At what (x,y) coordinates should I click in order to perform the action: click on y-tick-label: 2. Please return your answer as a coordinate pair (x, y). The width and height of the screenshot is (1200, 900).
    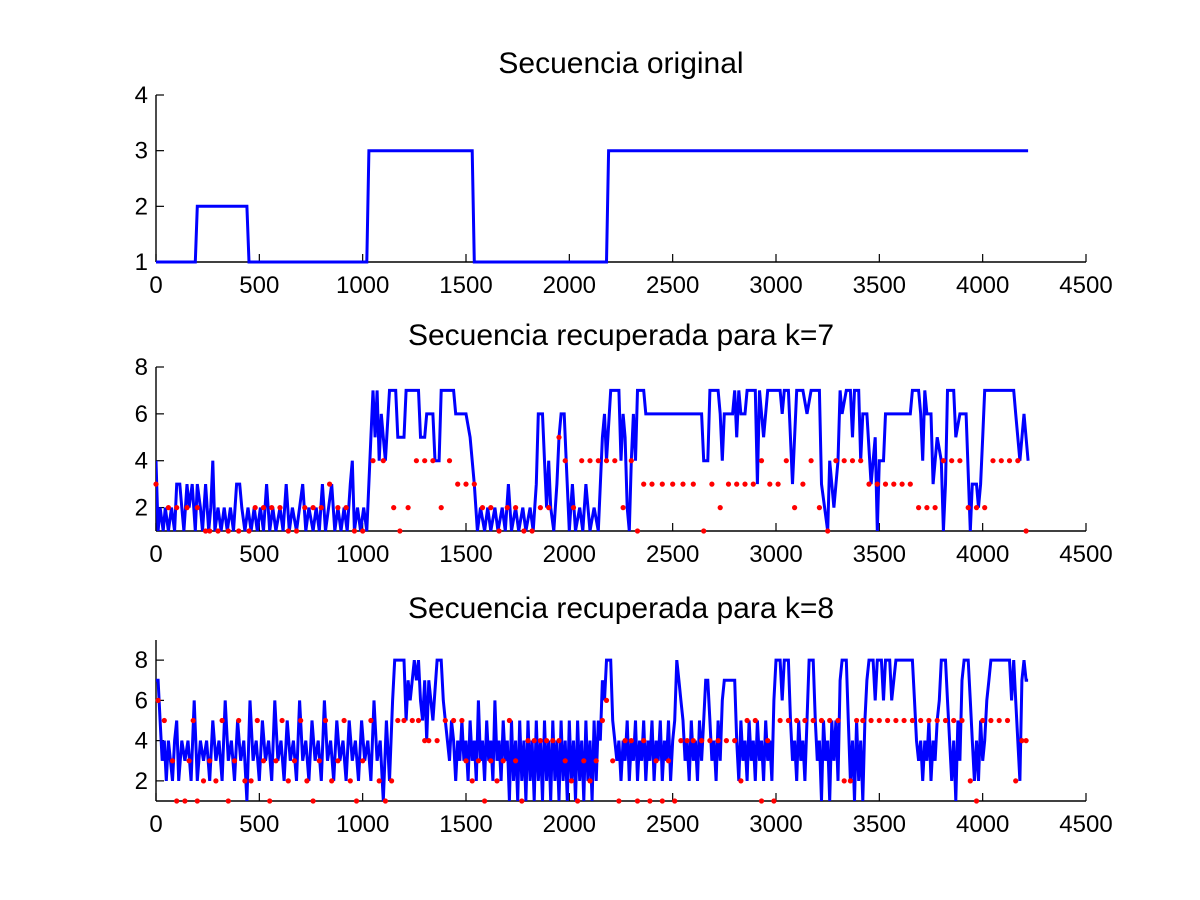
    Looking at the image, I should click on (141, 206).